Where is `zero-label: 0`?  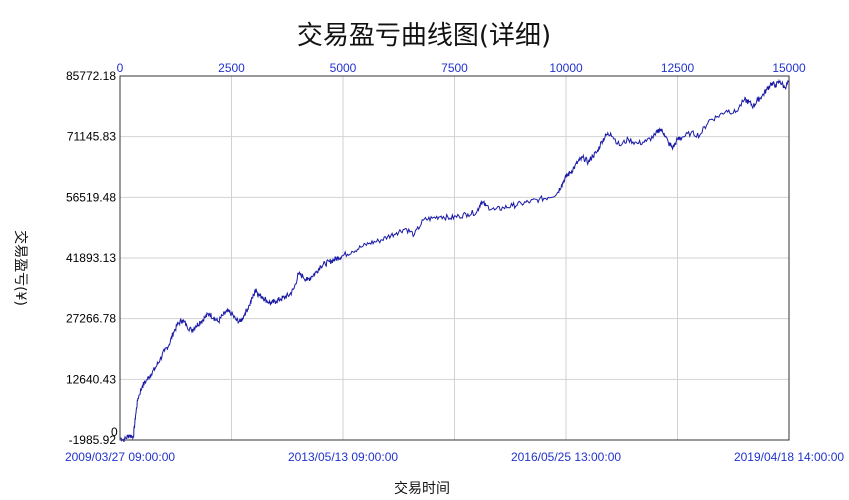
zero-label: 0 is located at coordinates (114, 432).